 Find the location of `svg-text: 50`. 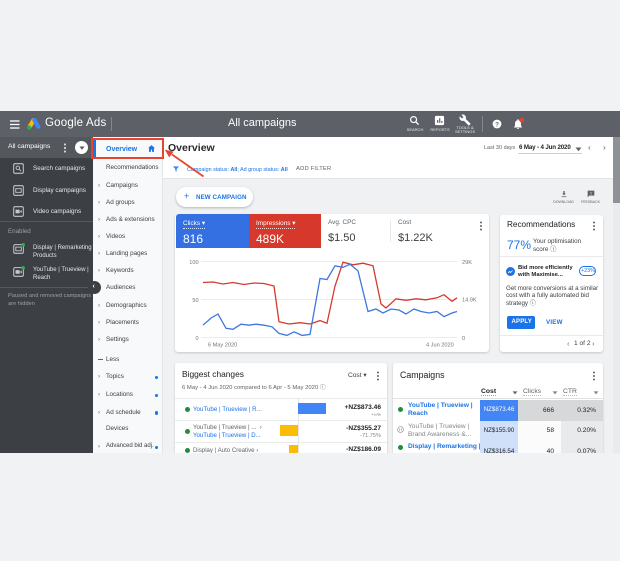

svg-text: 50 is located at coordinates (195, 301).